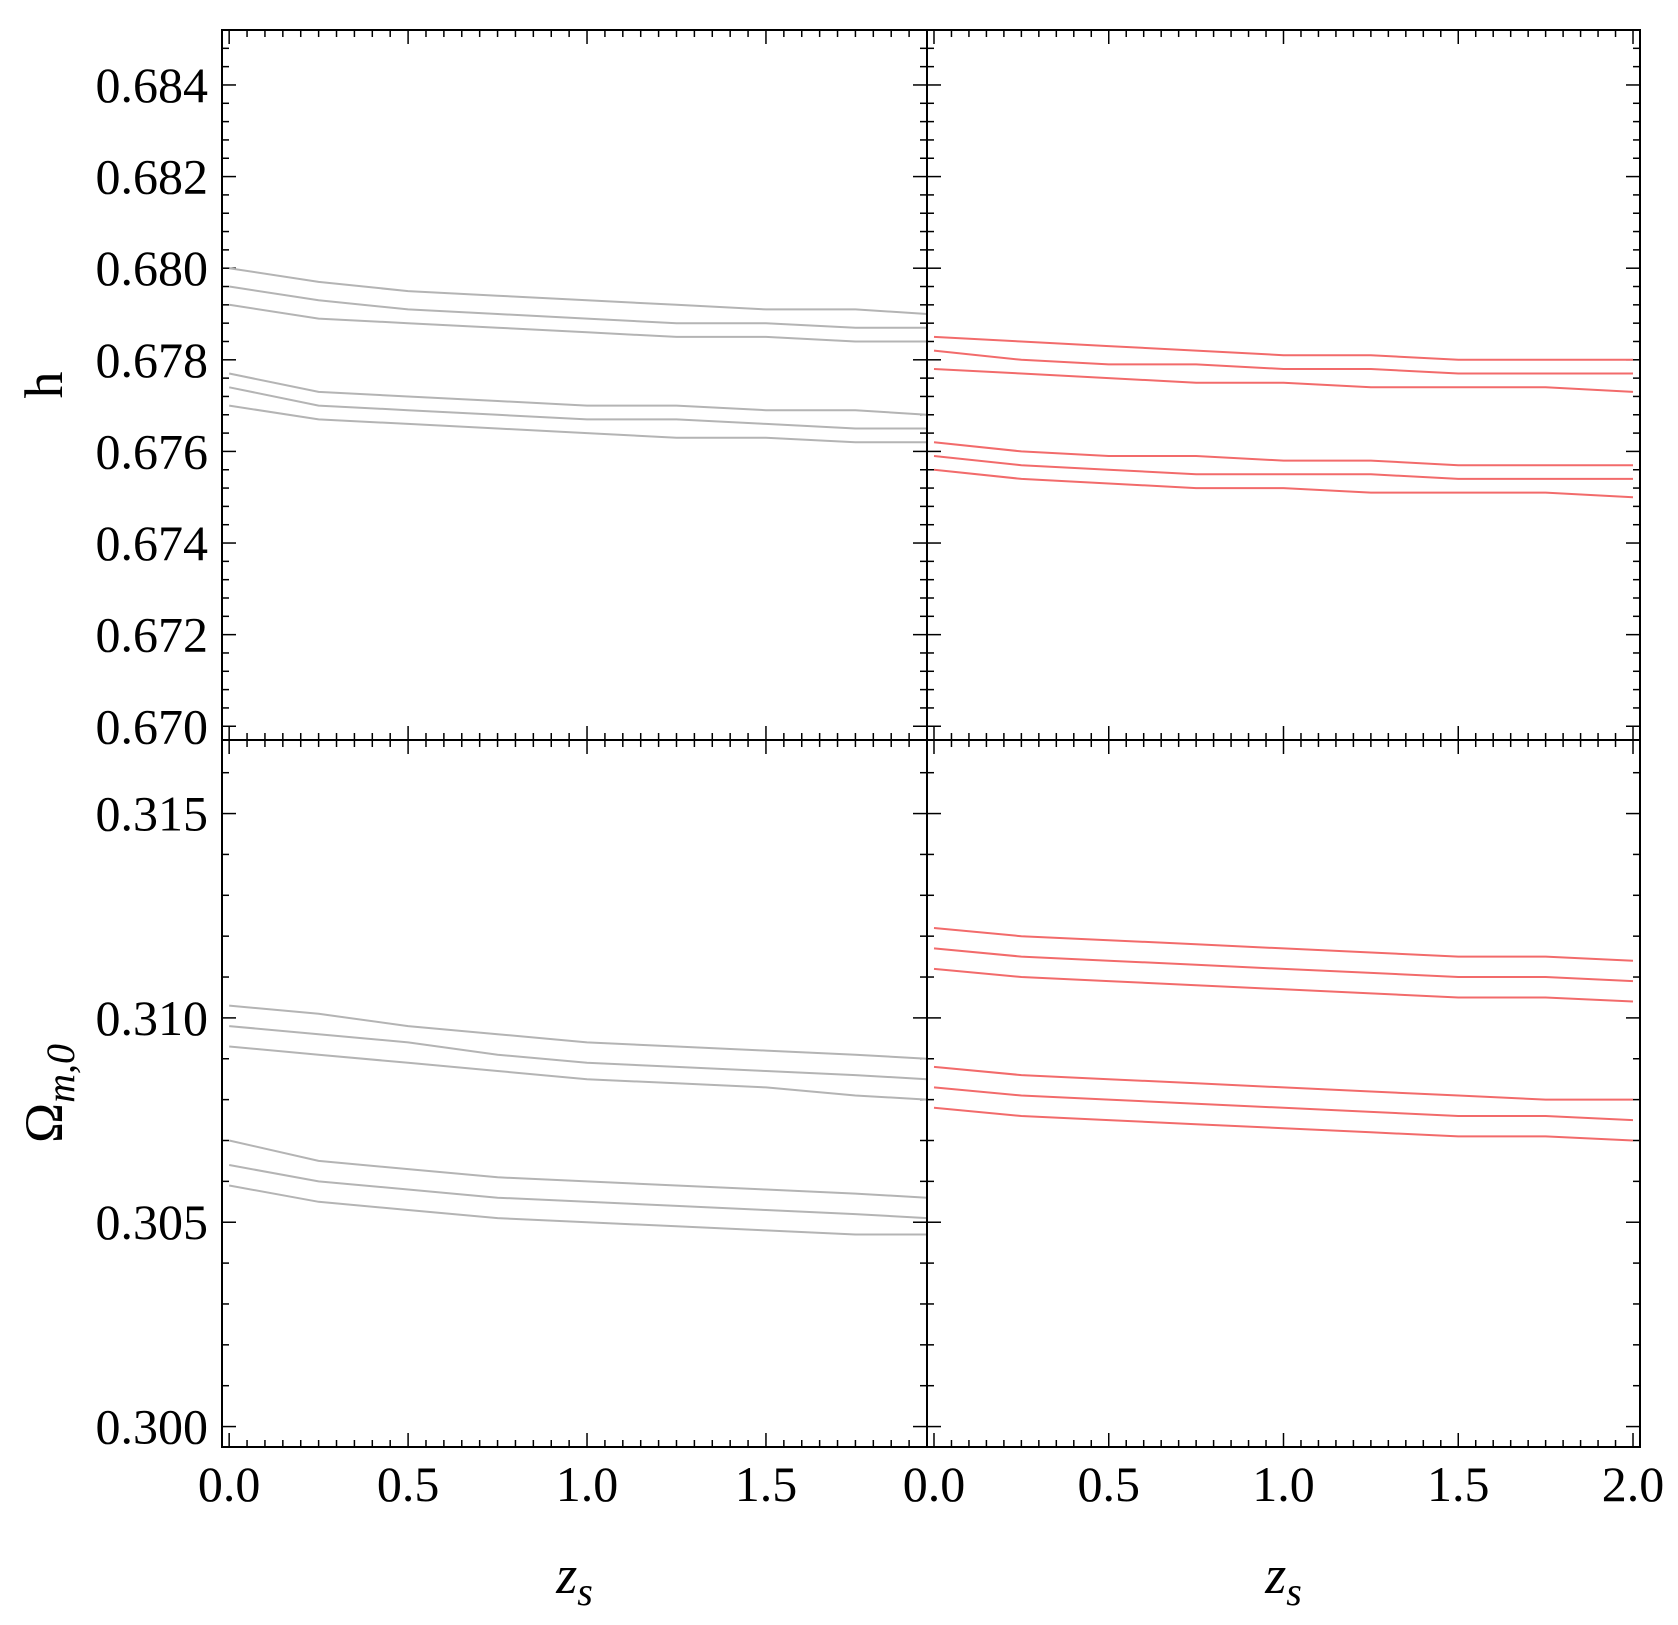 The image size is (1678, 1625). I want to click on y-tick-label: 0.684, so click(152, 85).